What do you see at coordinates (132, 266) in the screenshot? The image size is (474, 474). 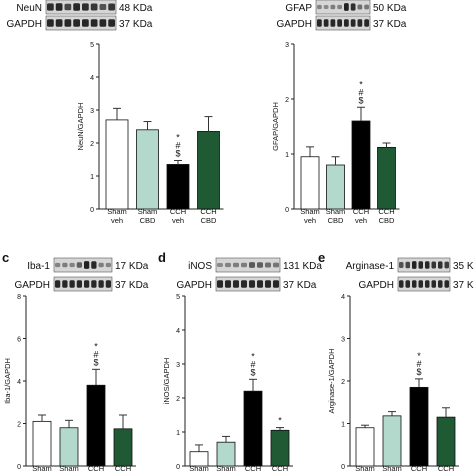 I see `blot-kda-label: 17 KDa` at bounding box center [132, 266].